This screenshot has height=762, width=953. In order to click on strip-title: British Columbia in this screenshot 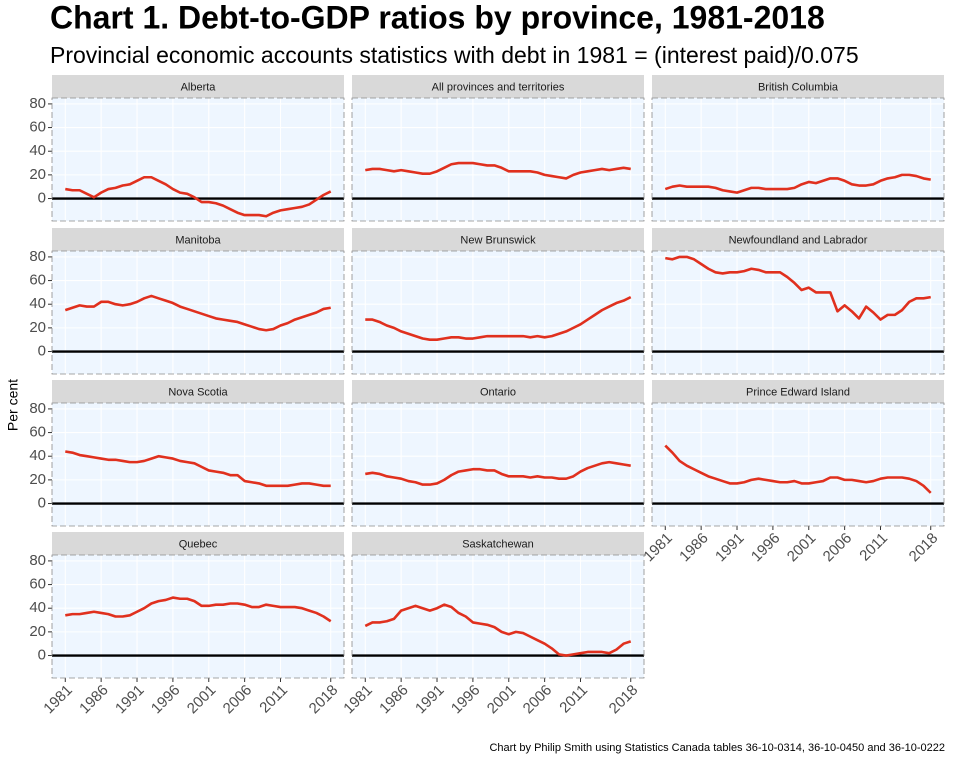, I will do `click(798, 87)`.